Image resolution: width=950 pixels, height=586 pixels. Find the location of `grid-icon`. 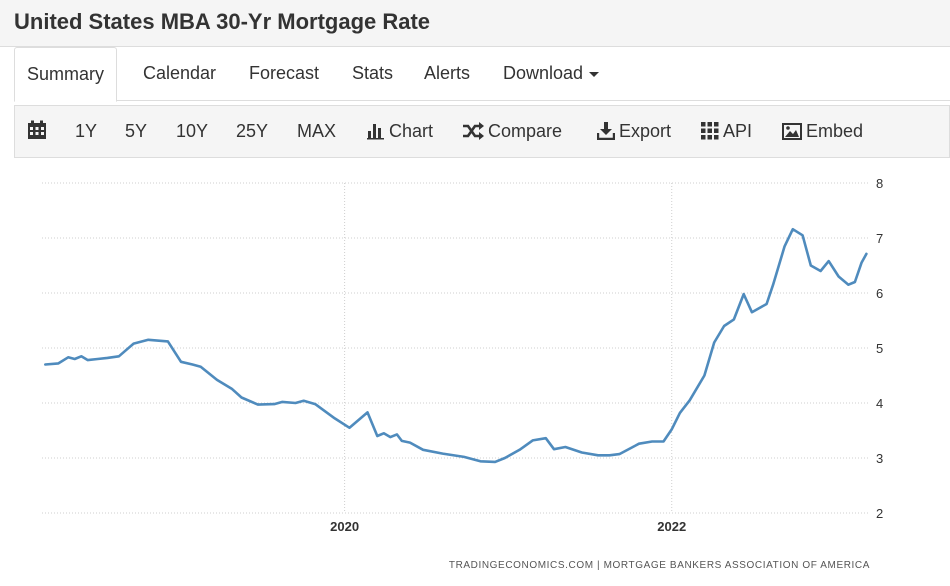

grid-icon is located at coordinates (710, 131).